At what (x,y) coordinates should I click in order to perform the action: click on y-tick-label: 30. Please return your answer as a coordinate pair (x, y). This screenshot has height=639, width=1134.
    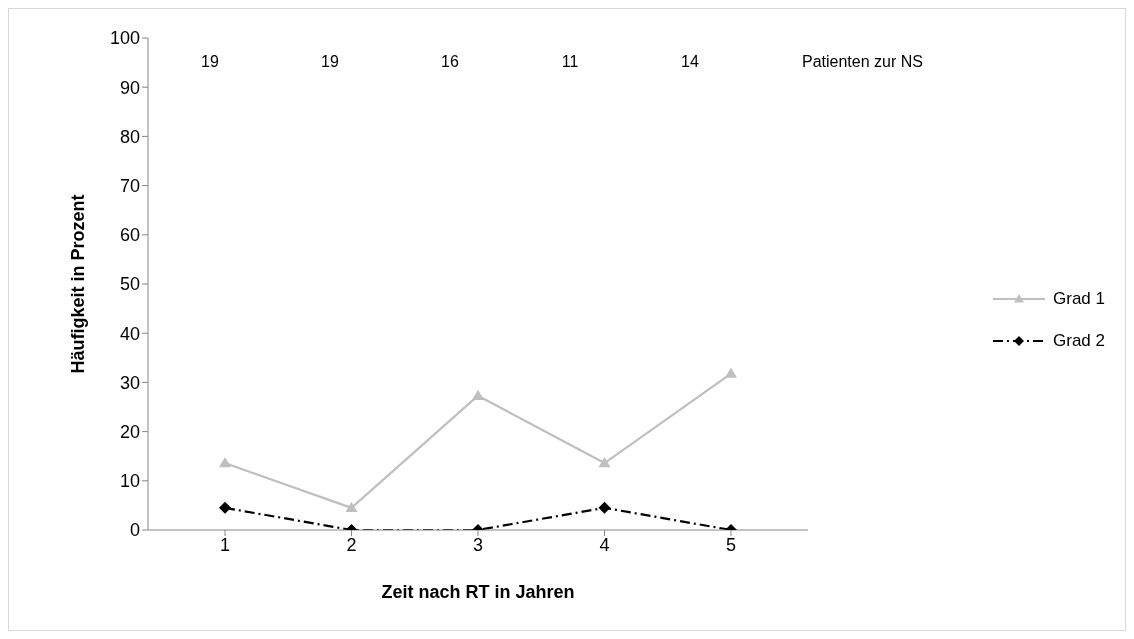
    Looking at the image, I should click on (129, 382).